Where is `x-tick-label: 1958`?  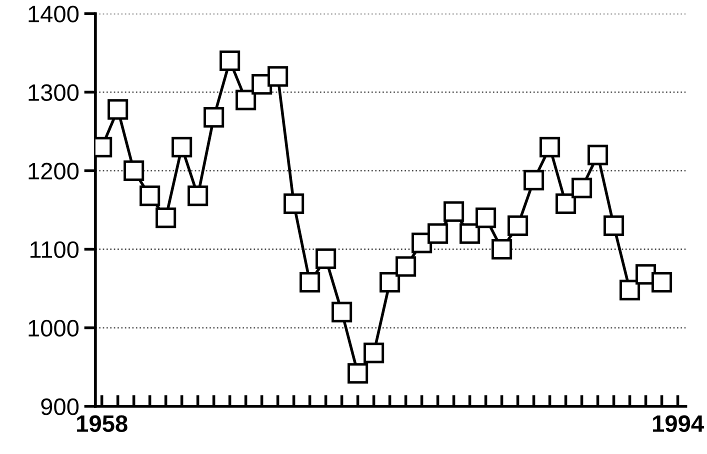
x-tick-label: 1958 is located at coordinates (102, 423).